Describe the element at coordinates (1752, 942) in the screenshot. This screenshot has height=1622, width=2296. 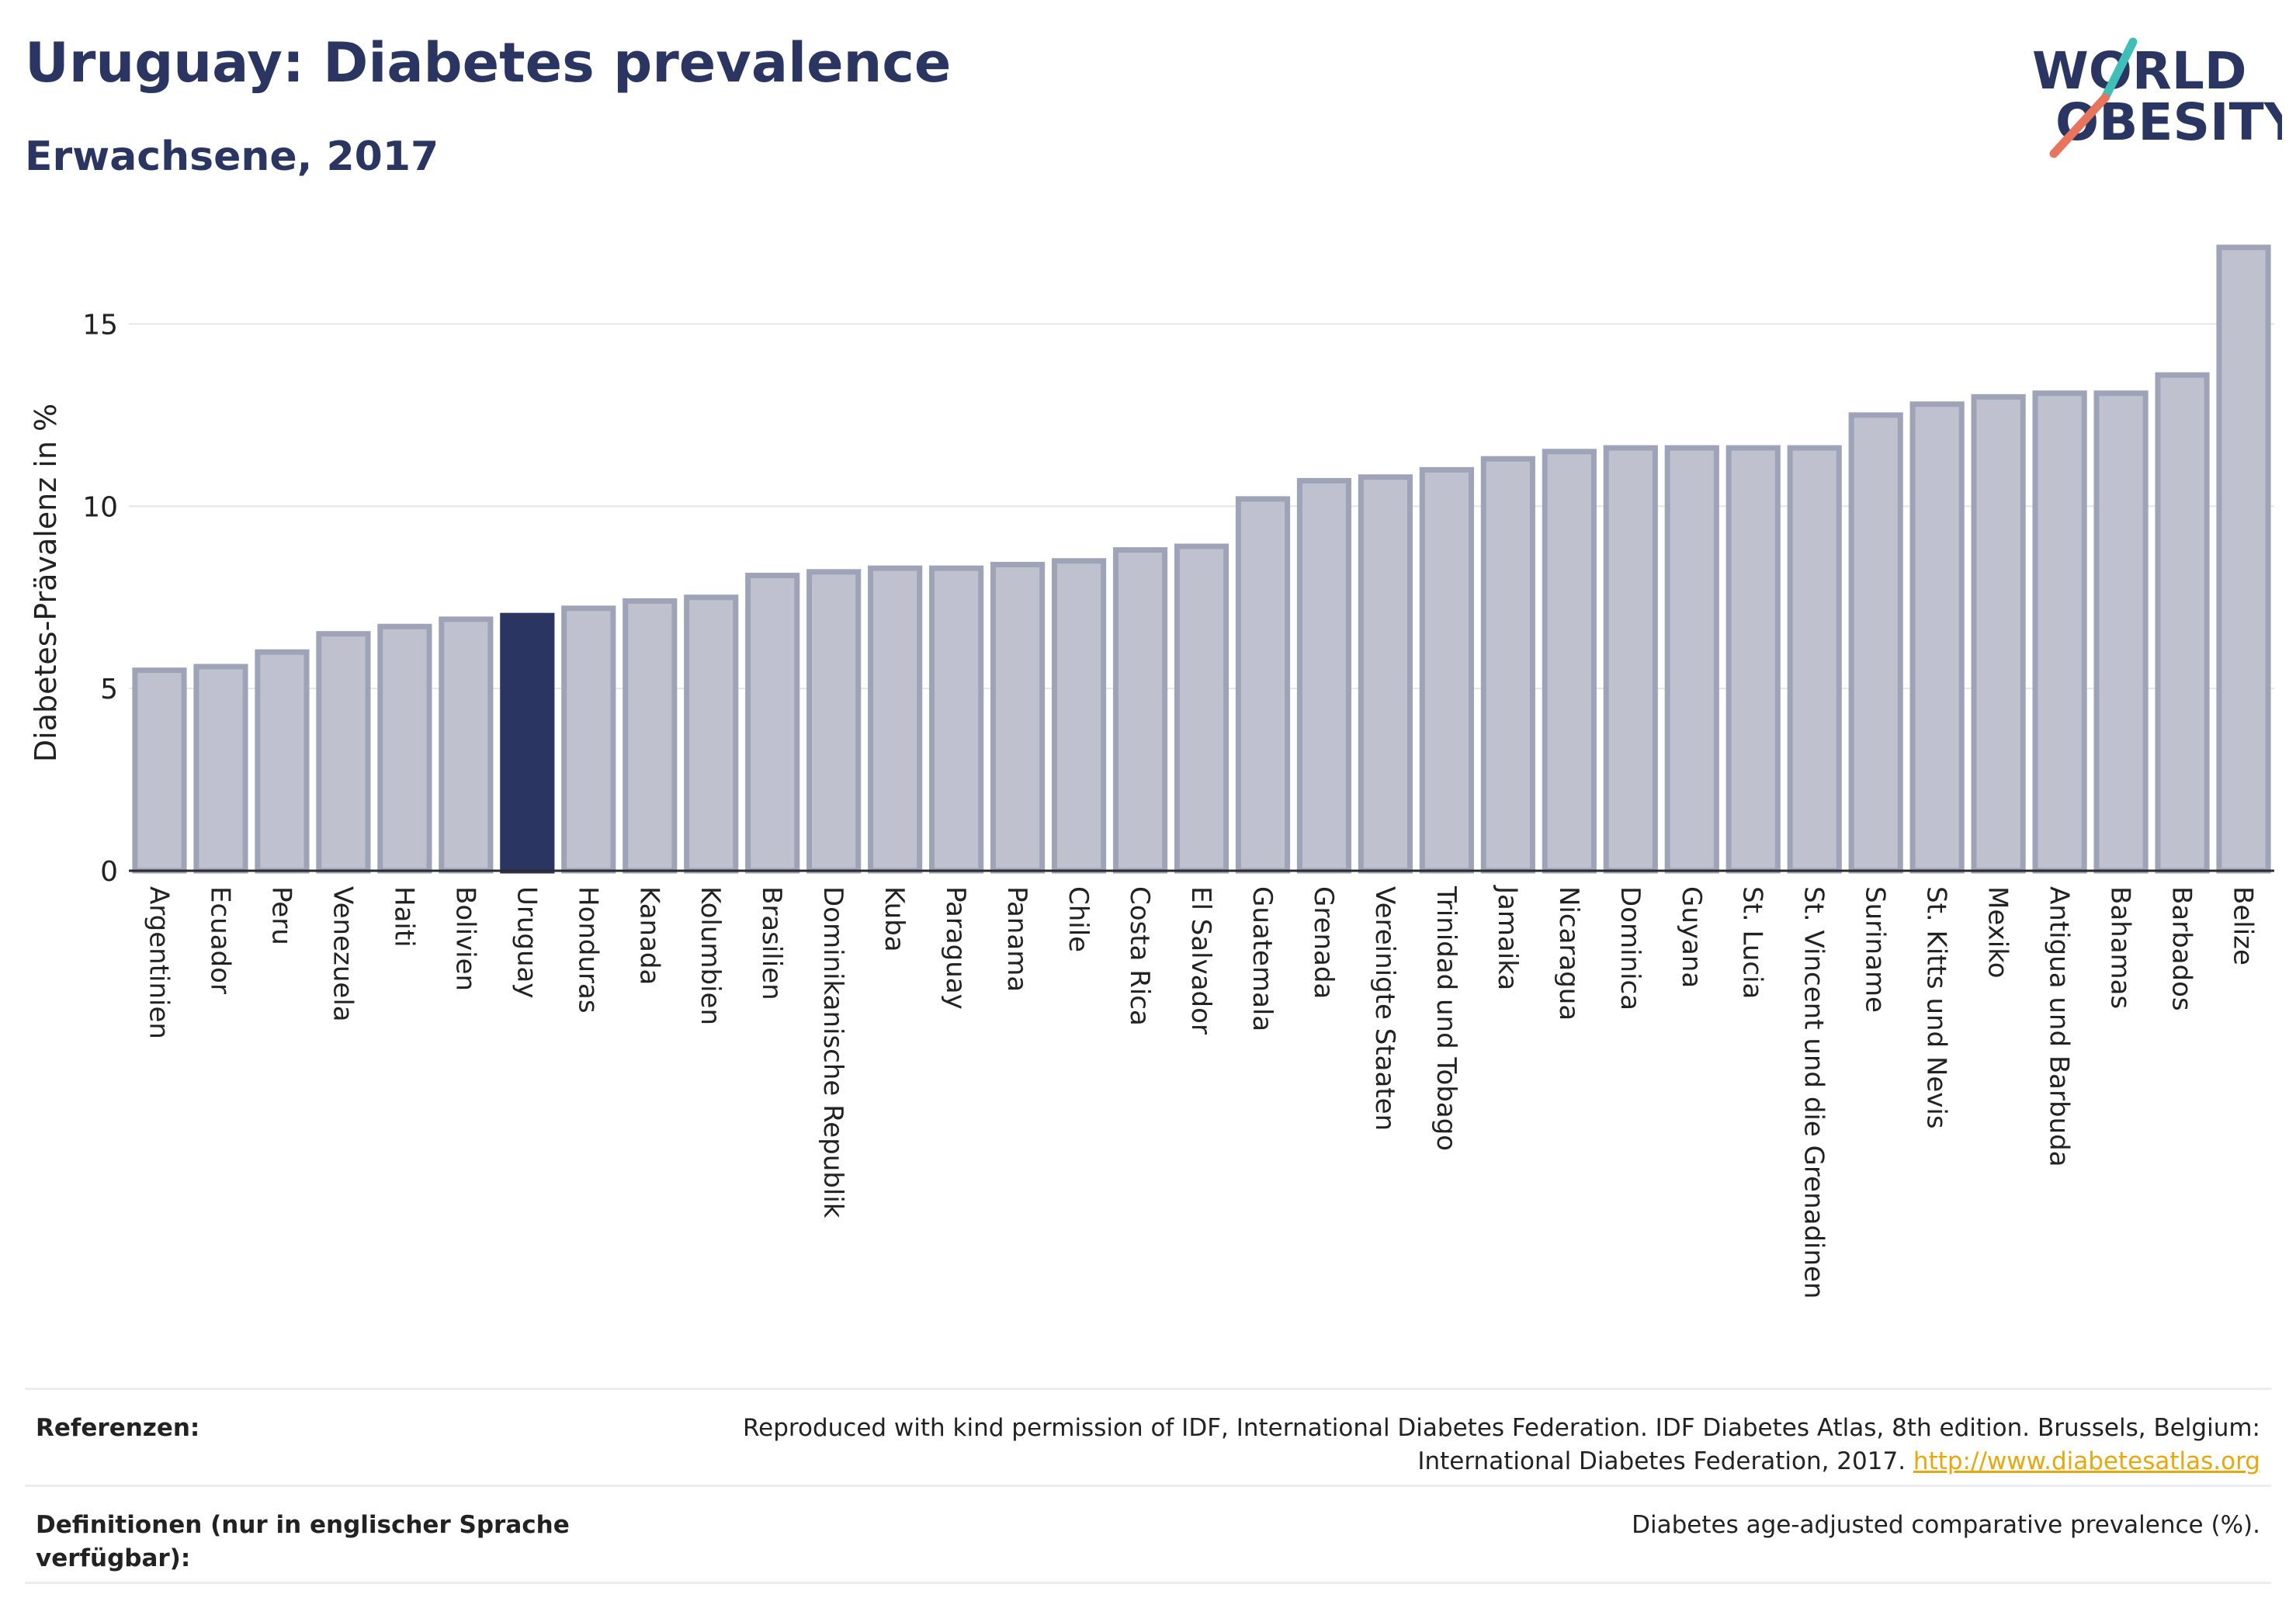
I see `x-tick-label: St. Lucia` at that location.